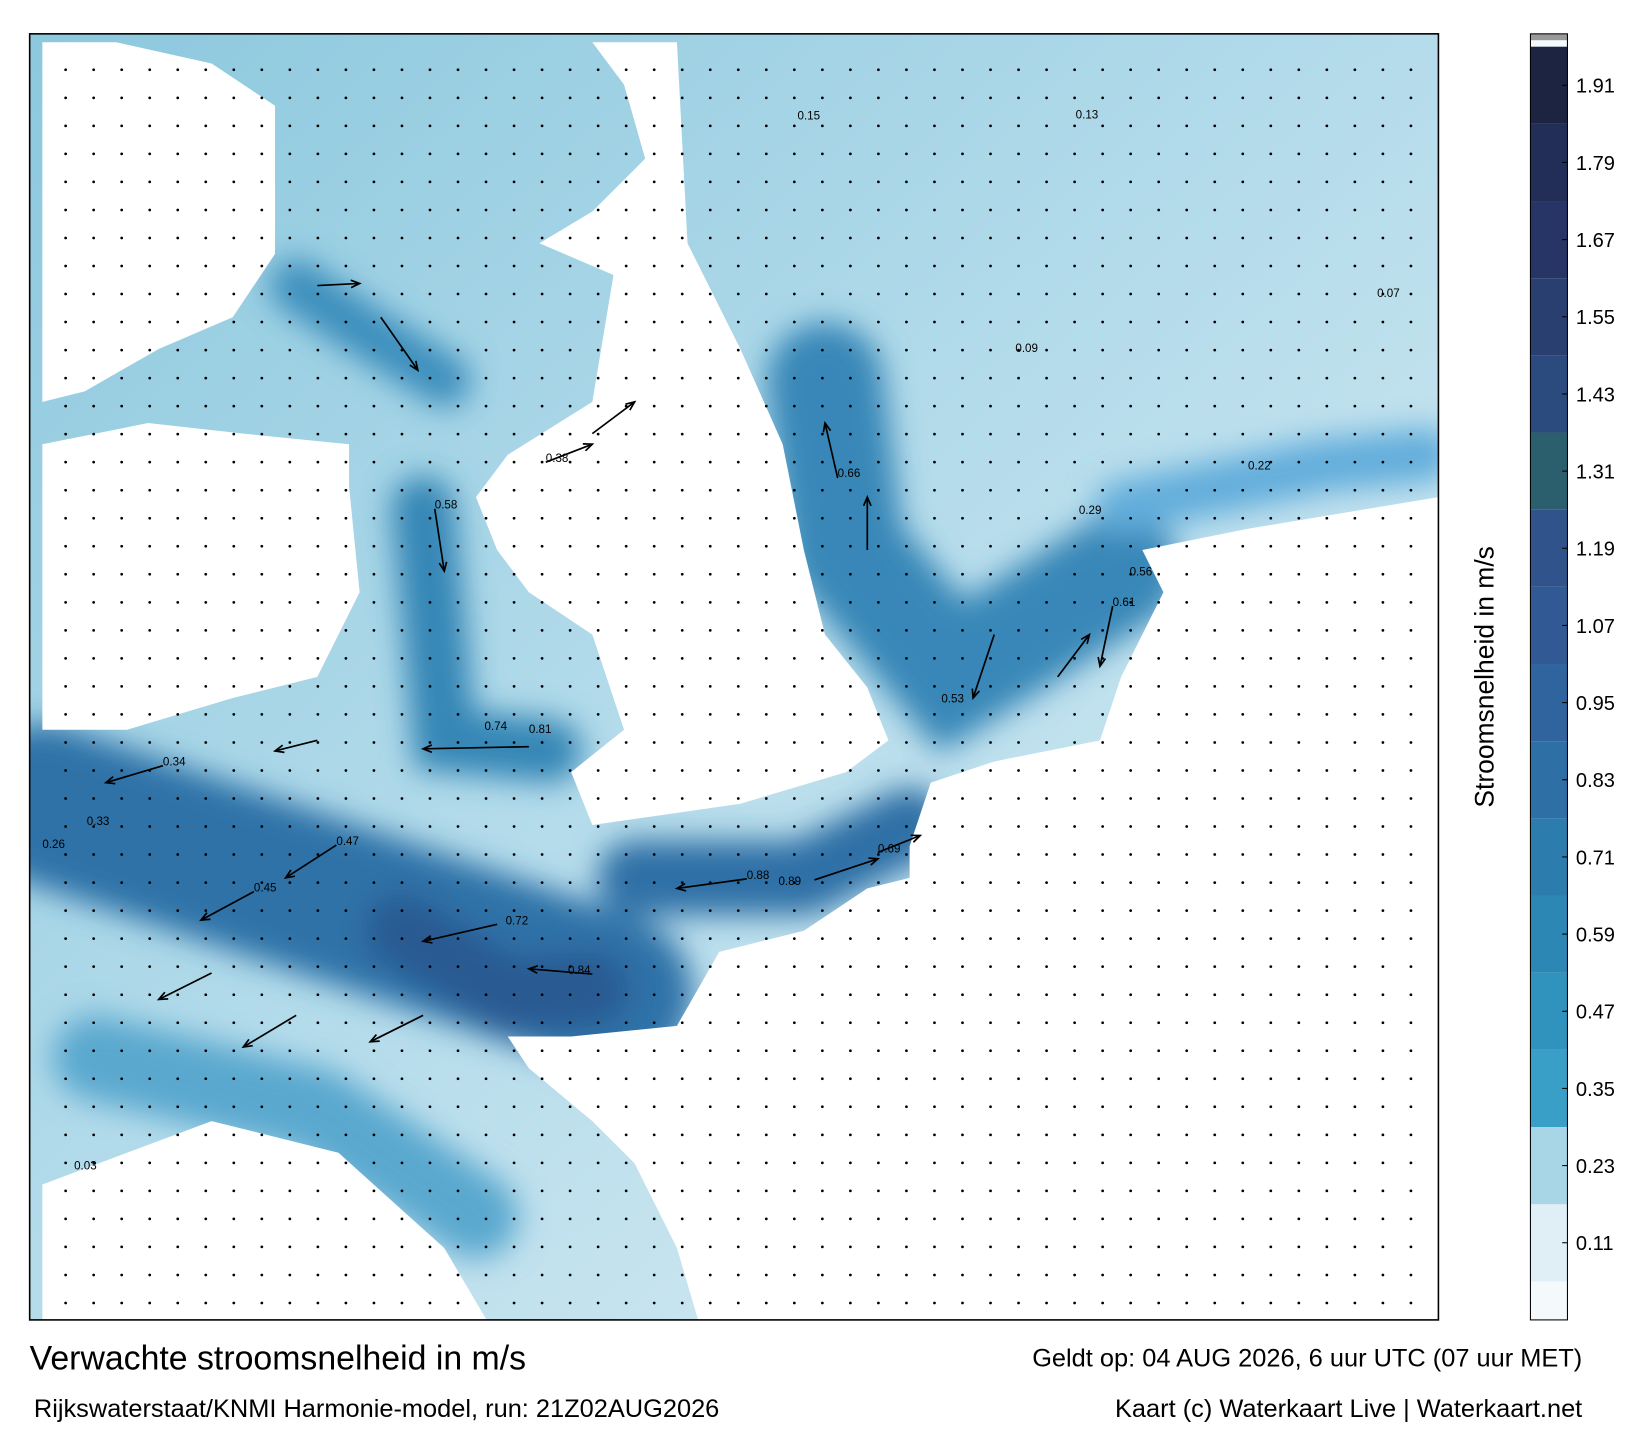  I want to click on colorbar-tick-label: 1.31, so click(1595, 473).